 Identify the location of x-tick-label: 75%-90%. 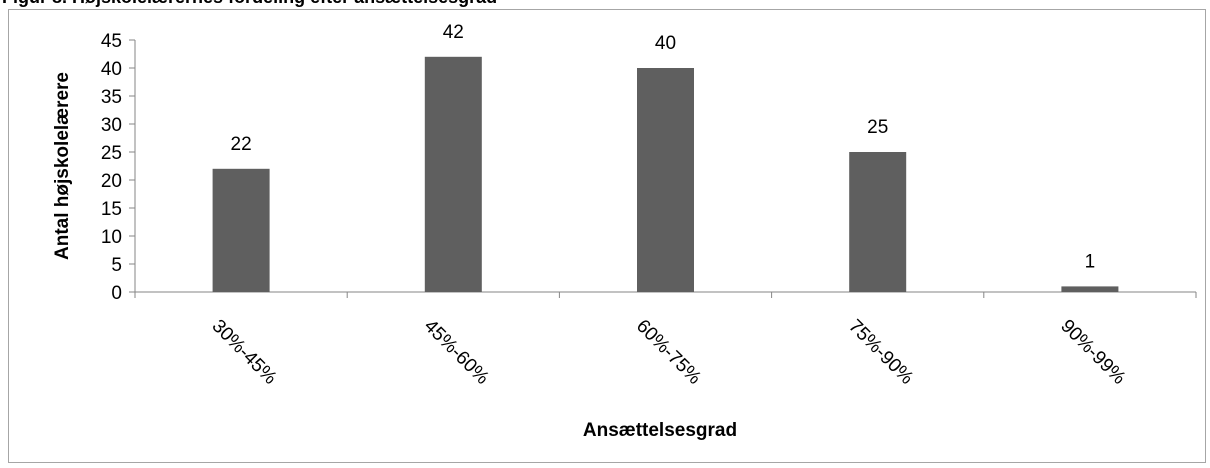
(880, 352).